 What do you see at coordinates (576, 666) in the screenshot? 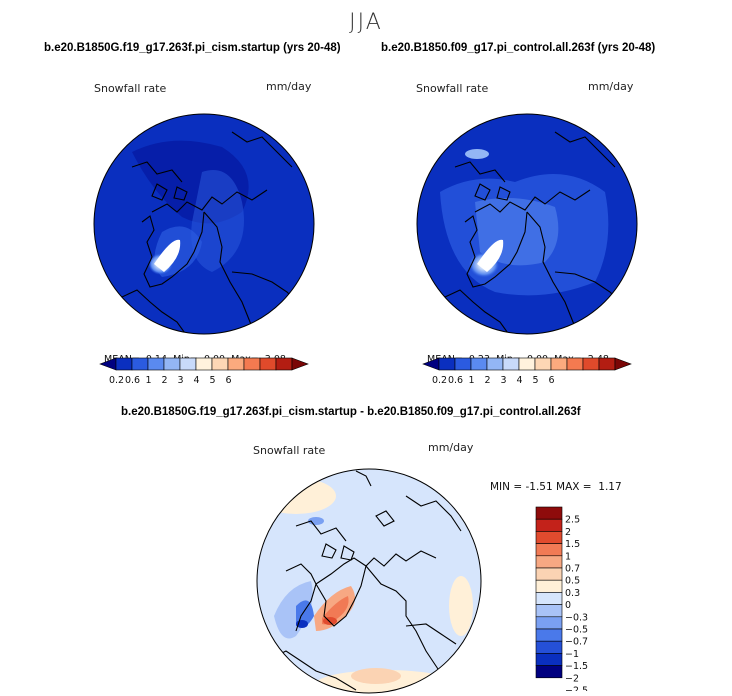
I see `diff-colorbar-tick-label: −1.5` at bounding box center [576, 666].